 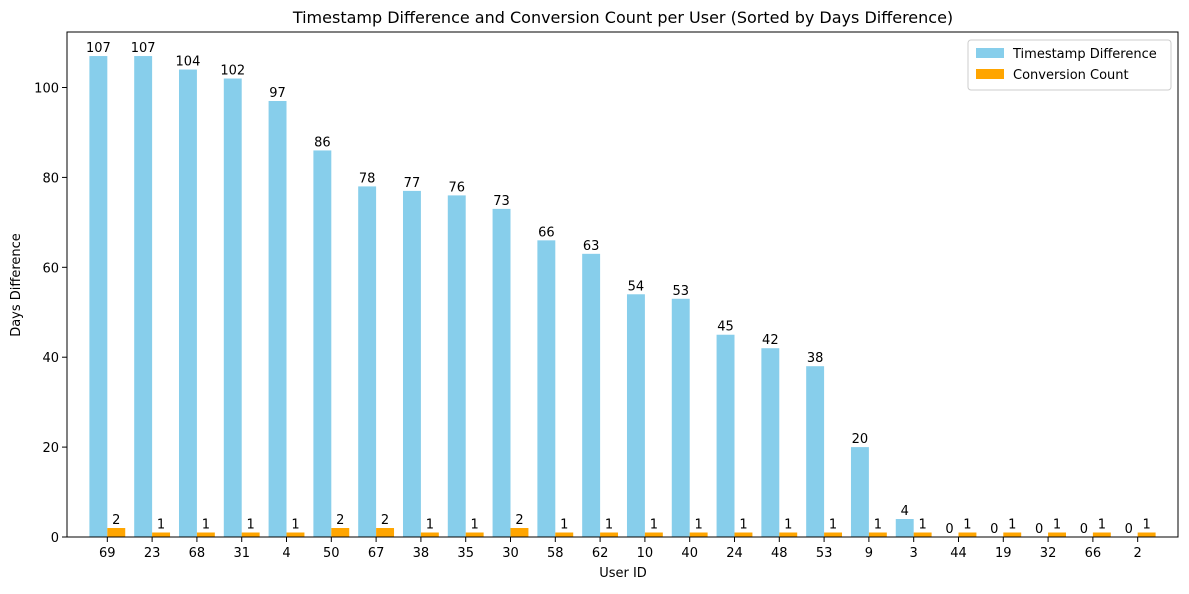 I want to click on data-label-conversion-count-32: 1, so click(x=1057, y=525).